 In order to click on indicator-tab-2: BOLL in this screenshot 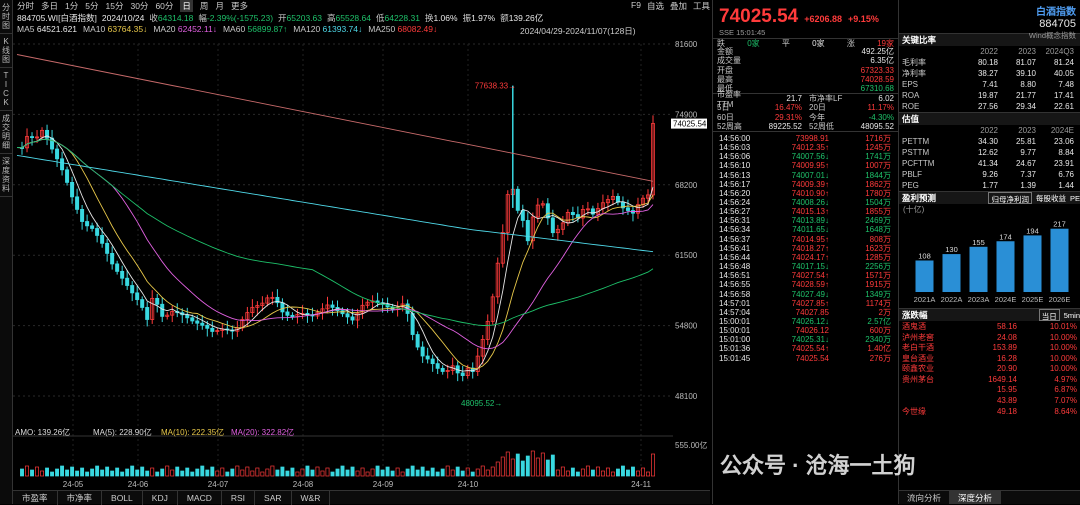, I will do `click(122, 497)`.